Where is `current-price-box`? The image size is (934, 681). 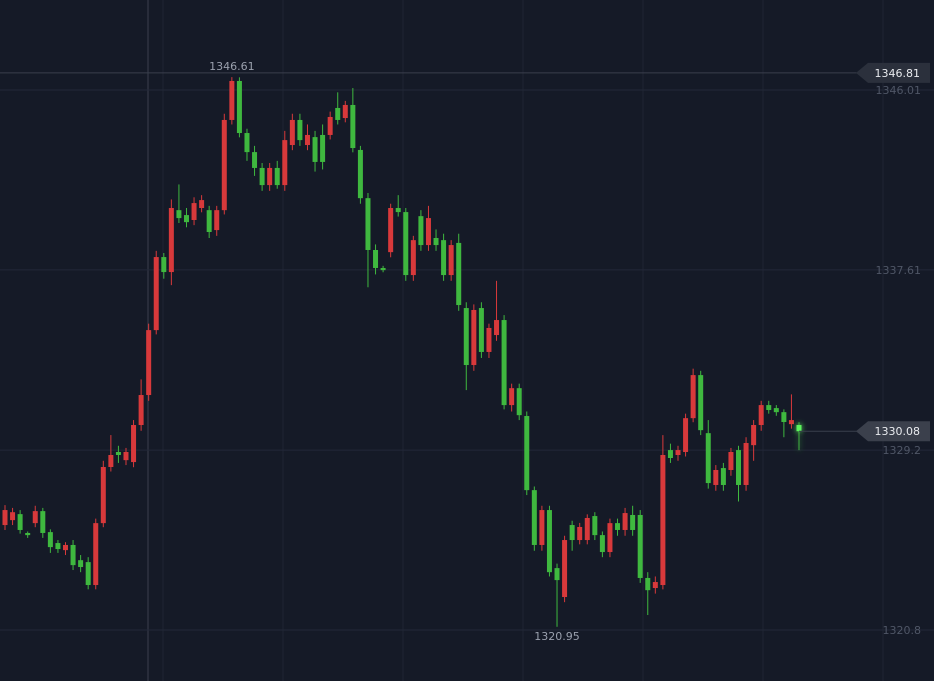 current-price-box is located at coordinates (893, 431).